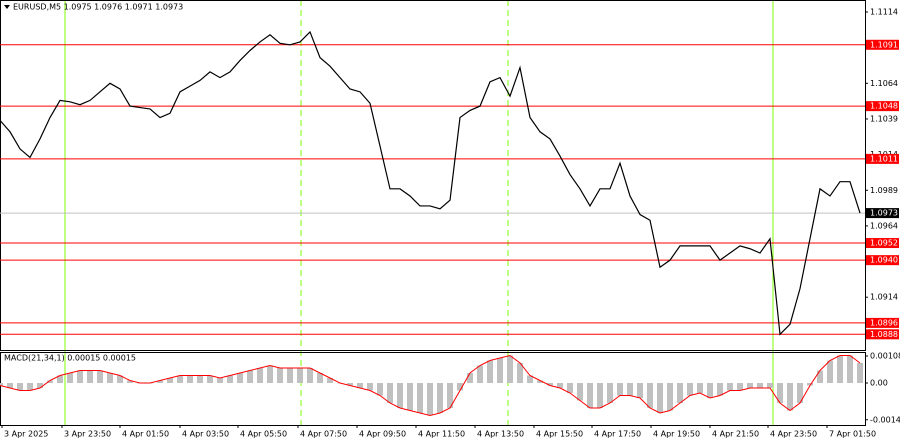 This screenshot has height=441, width=900. I want to click on y-tick-label: -0.00147, so click(885, 419).